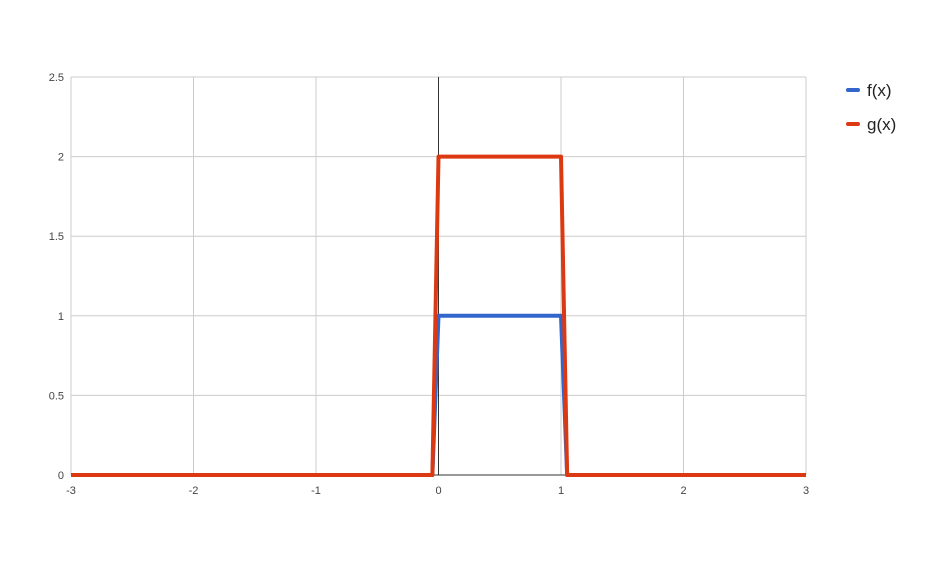  What do you see at coordinates (316, 491) in the screenshot?
I see `x-tick-label: -1` at bounding box center [316, 491].